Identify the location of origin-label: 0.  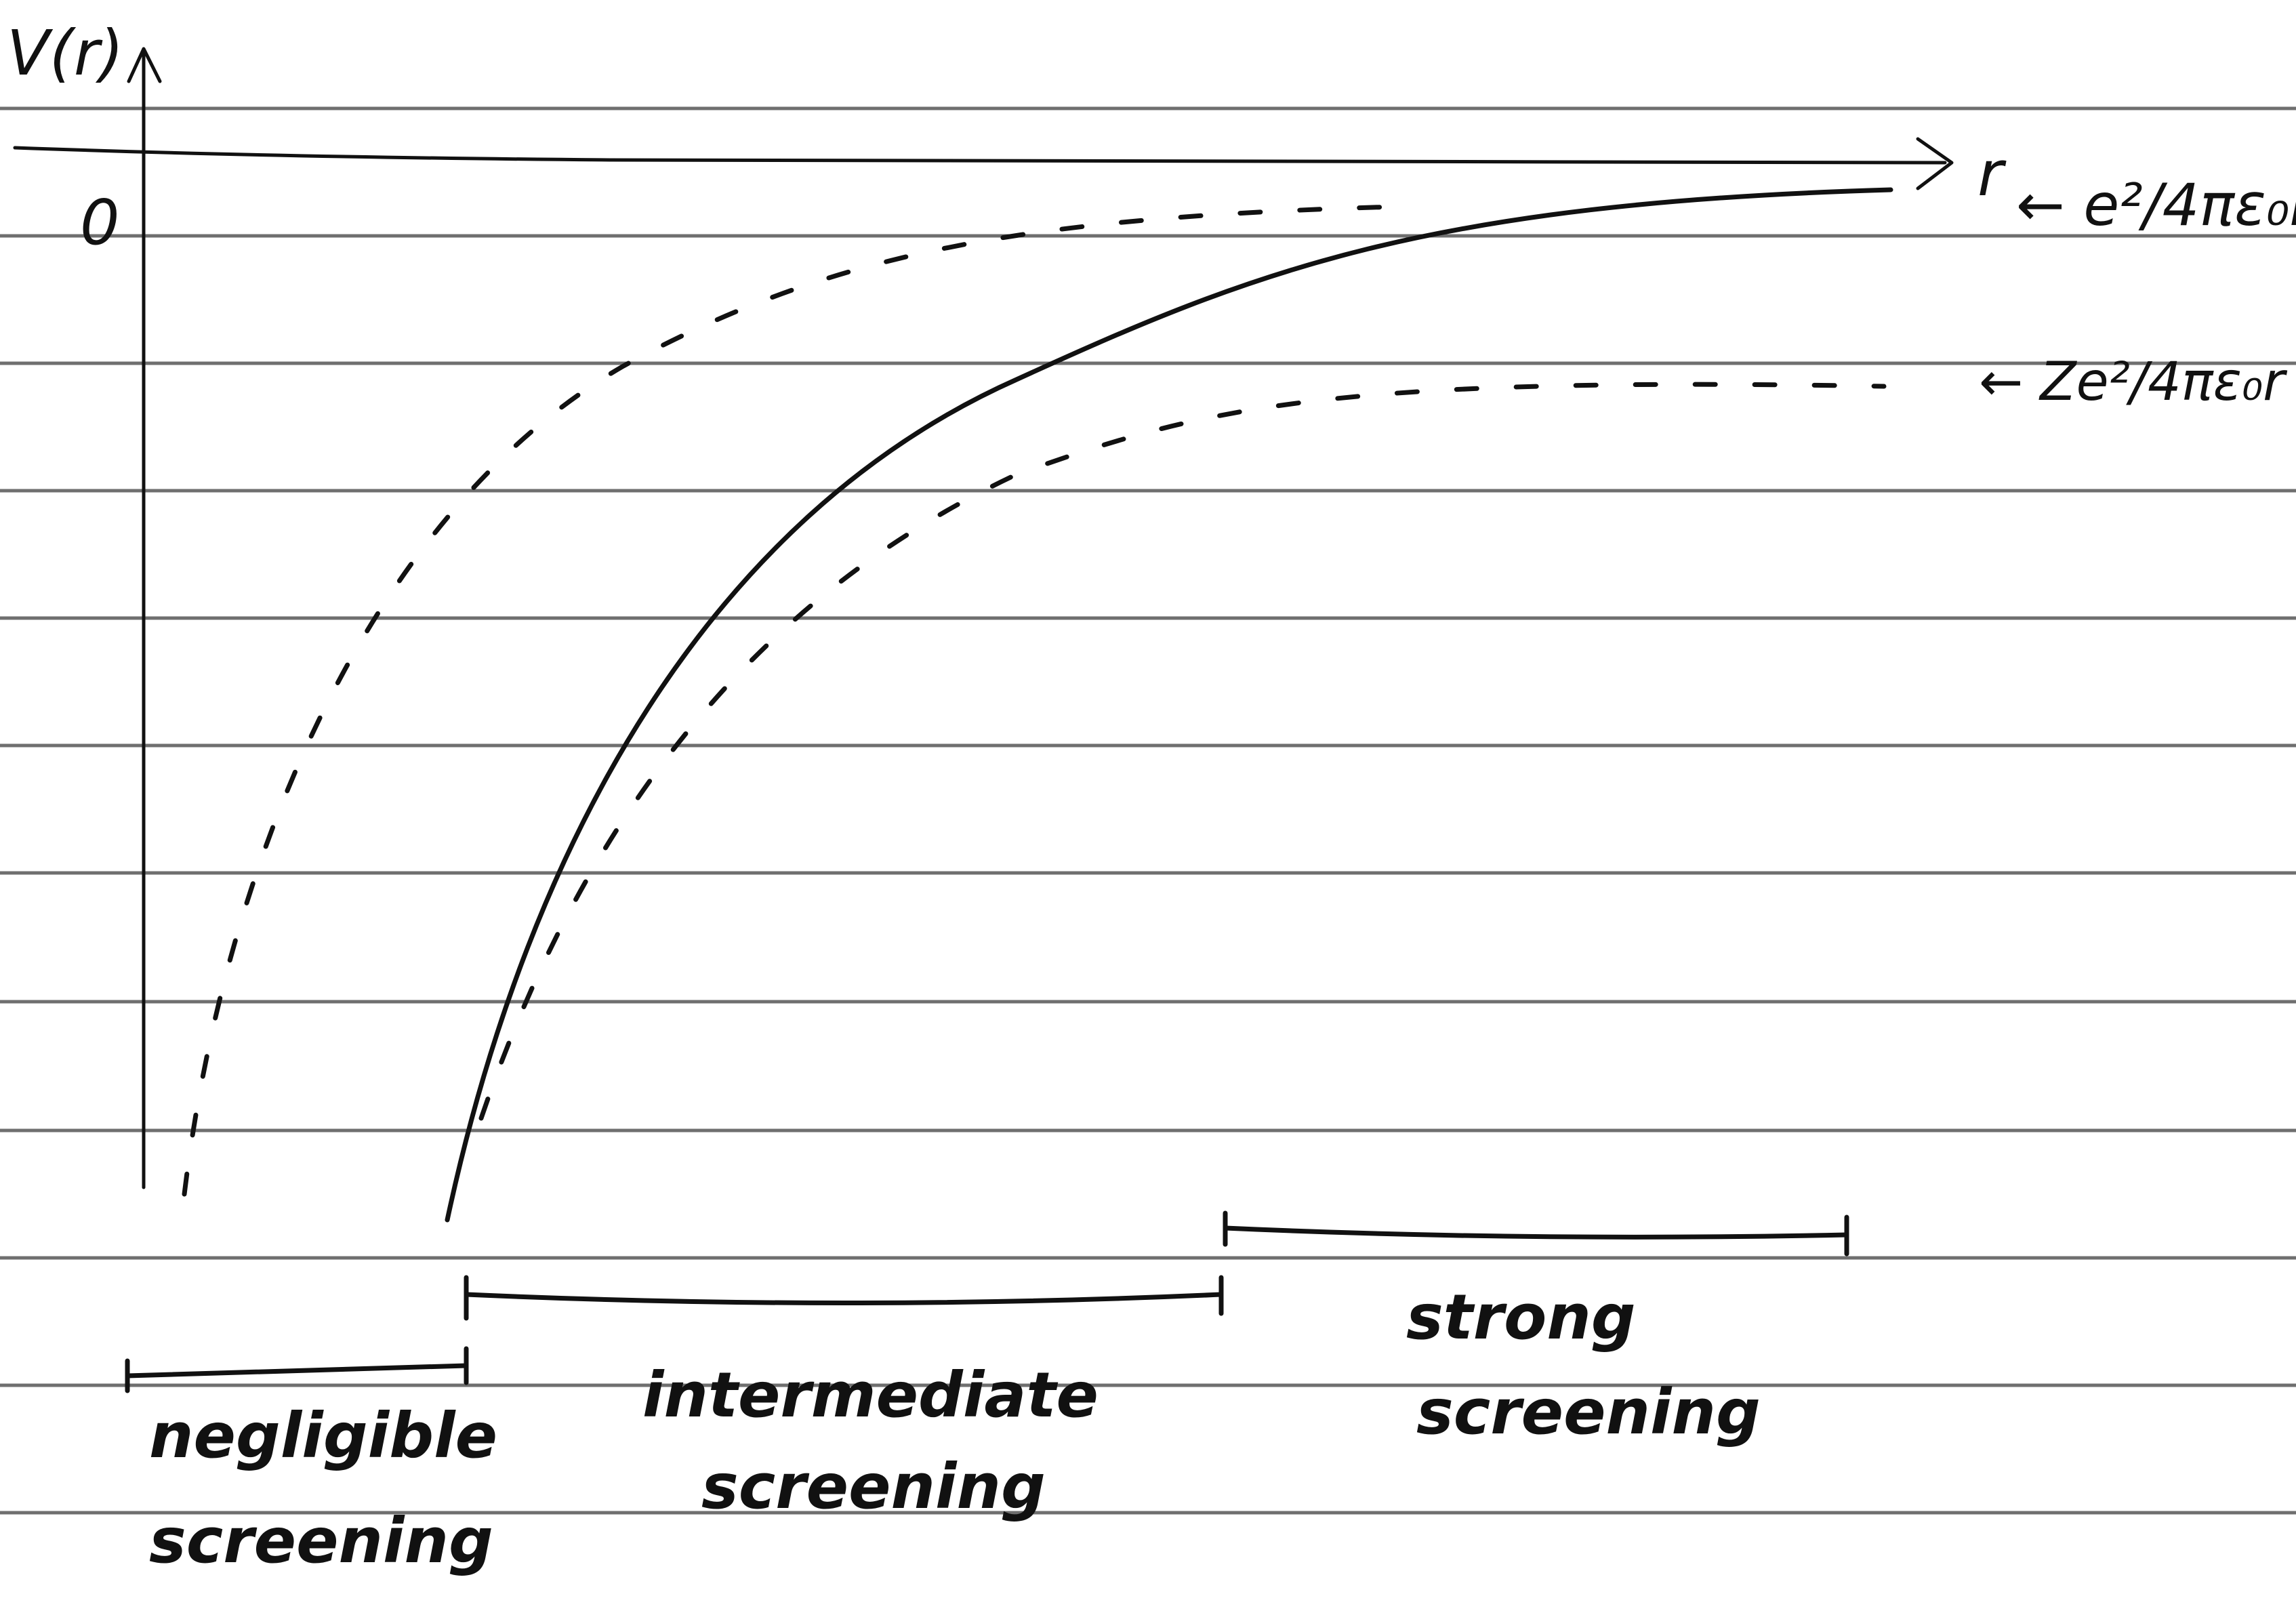
(100, 222).